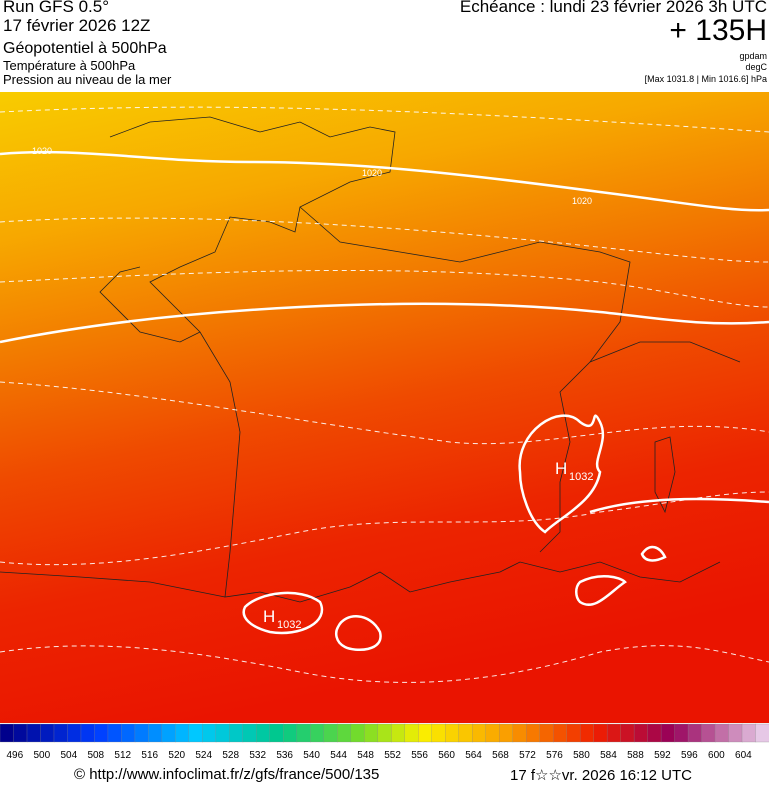 This screenshot has height=786, width=769. What do you see at coordinates (527, 755) in the screenshot?
I see `colorbar-label: 572` at bounding box center [527, 755].